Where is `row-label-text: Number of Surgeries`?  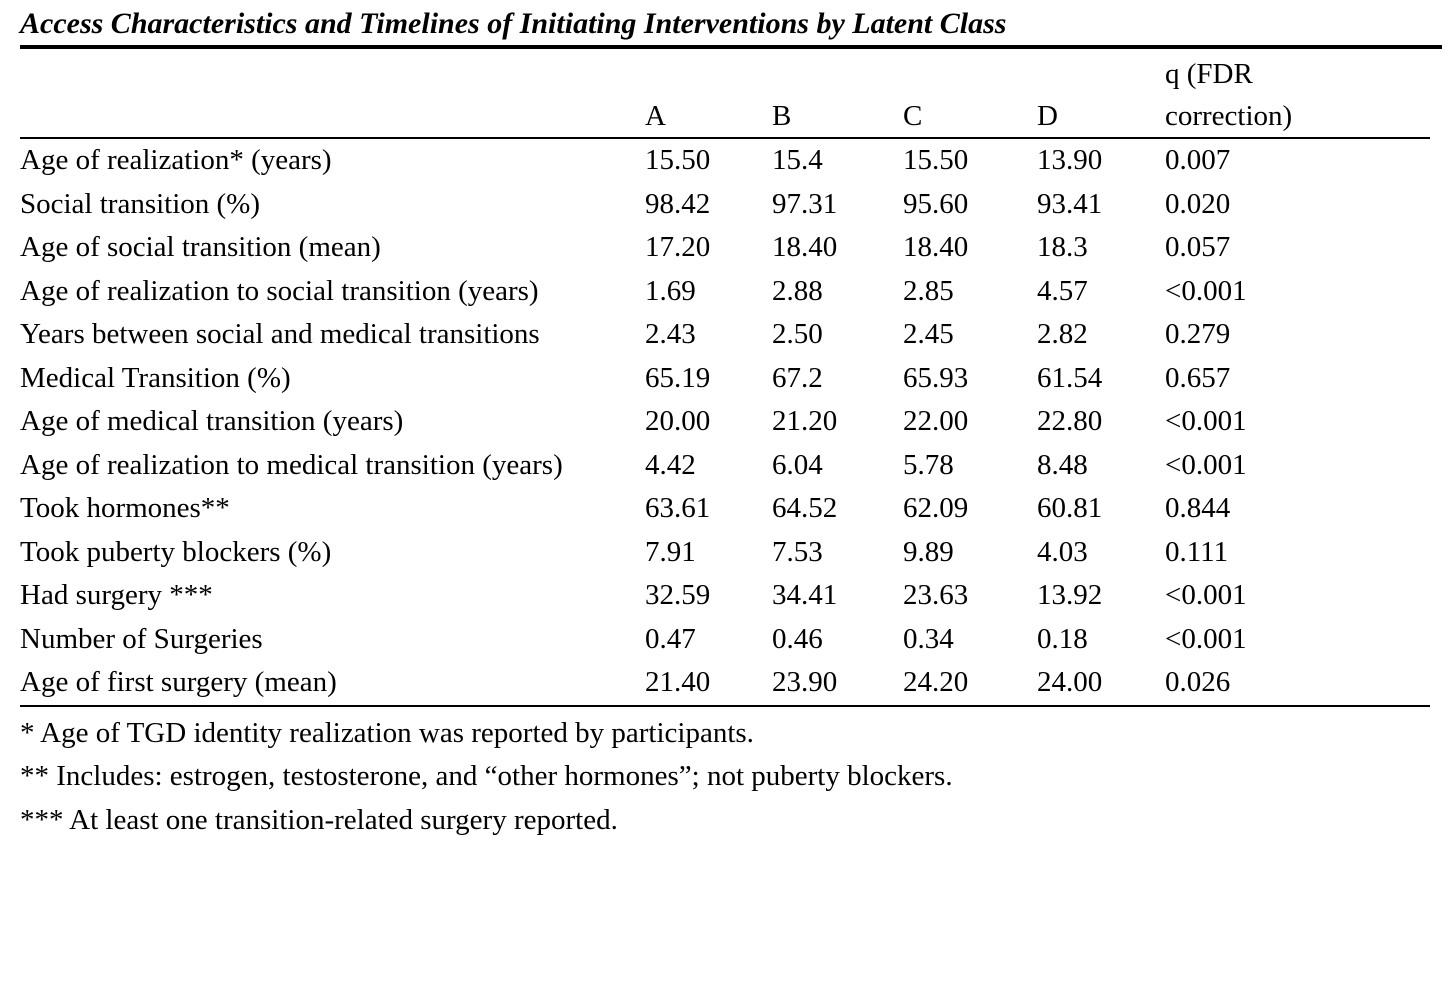 row-label-text: Number of Surgeries is located at coordinates (141, 638).